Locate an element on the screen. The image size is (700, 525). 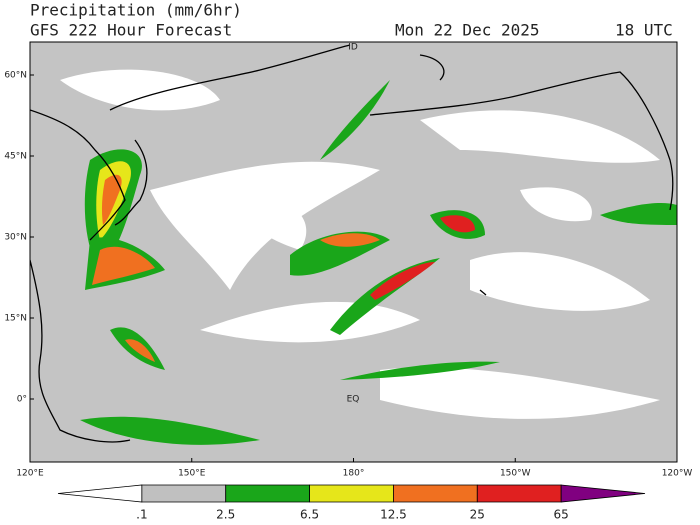
lat-label: 60°N is located at coordinates (15, 76).